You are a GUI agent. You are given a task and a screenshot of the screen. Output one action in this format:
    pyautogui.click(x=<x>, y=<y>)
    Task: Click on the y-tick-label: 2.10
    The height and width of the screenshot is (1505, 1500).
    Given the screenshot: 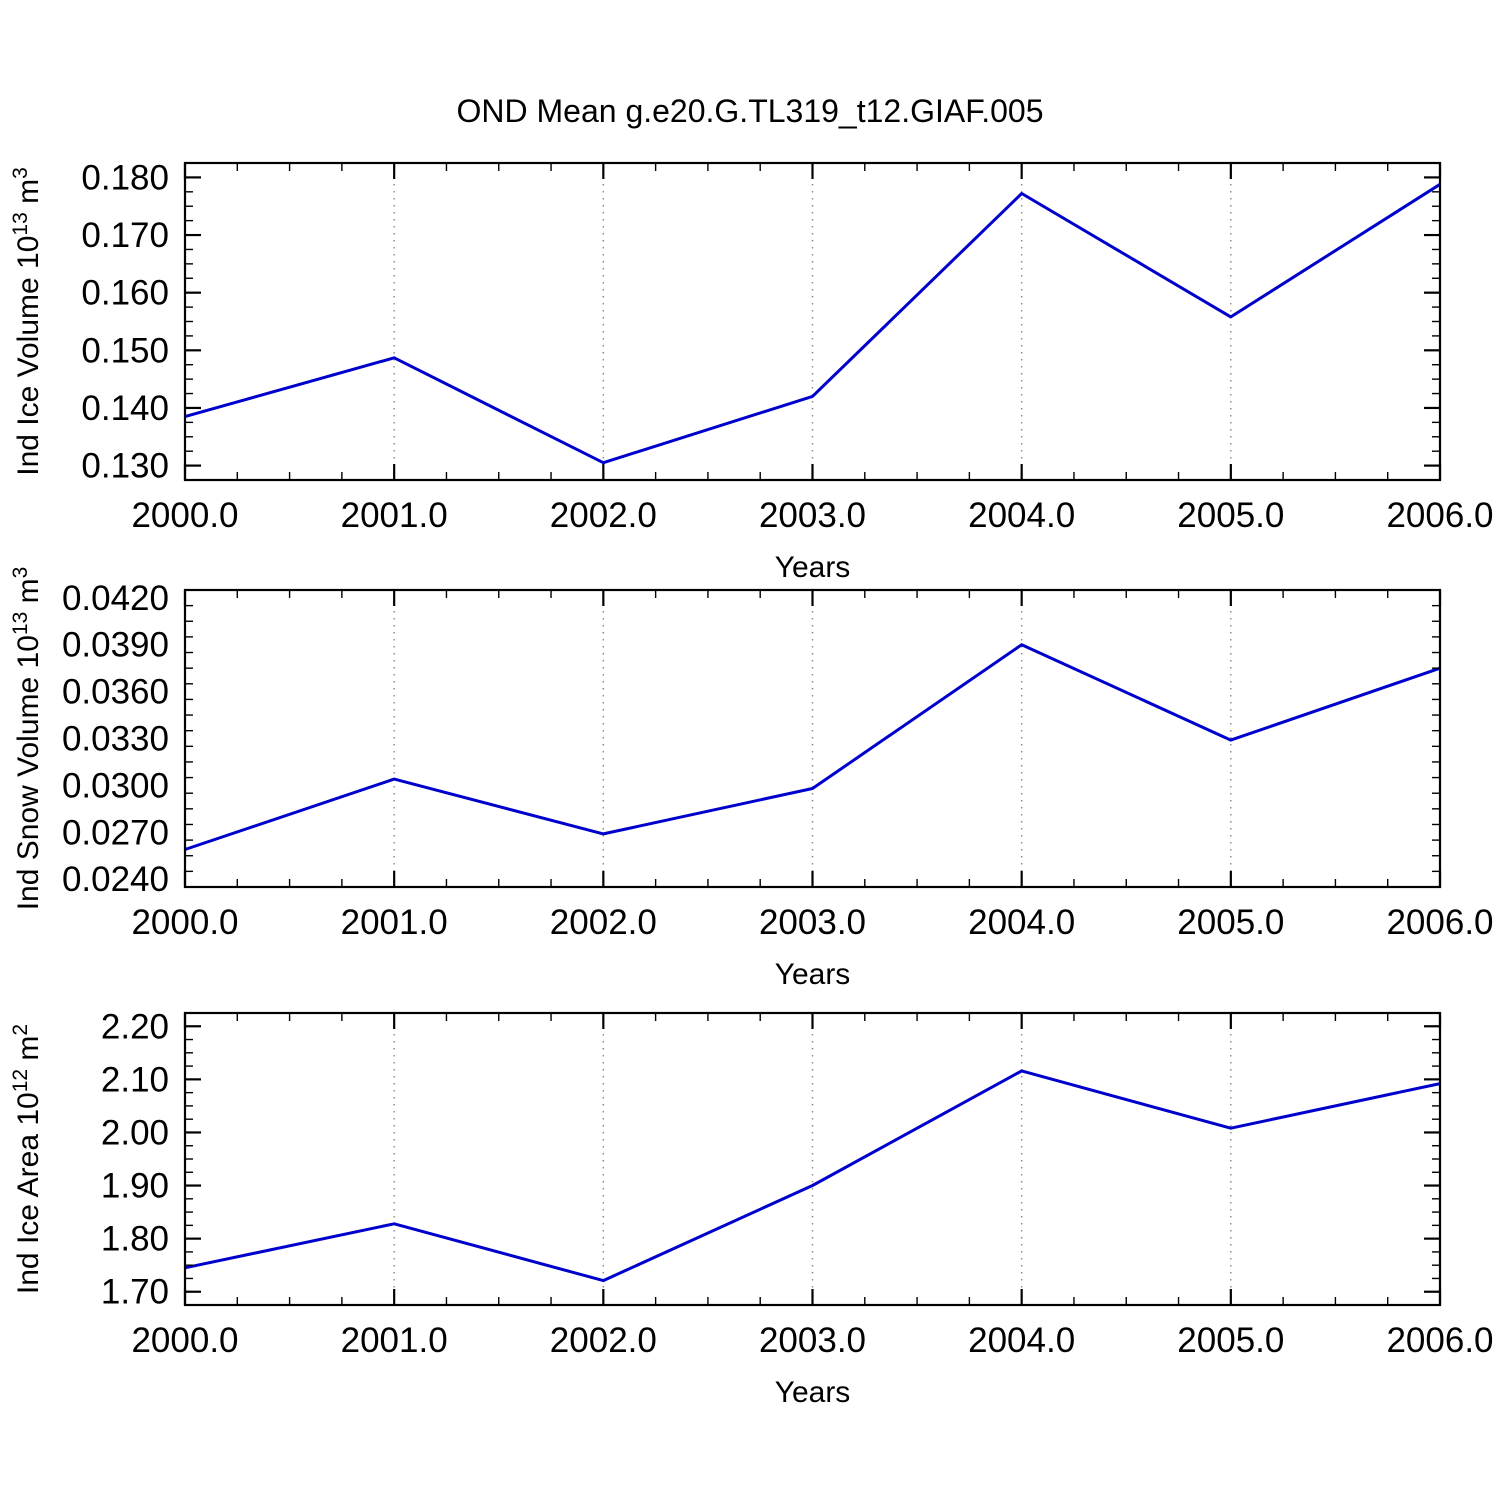 What is the action you would take?
    pyautogui.click(x=135, y=1079)
    